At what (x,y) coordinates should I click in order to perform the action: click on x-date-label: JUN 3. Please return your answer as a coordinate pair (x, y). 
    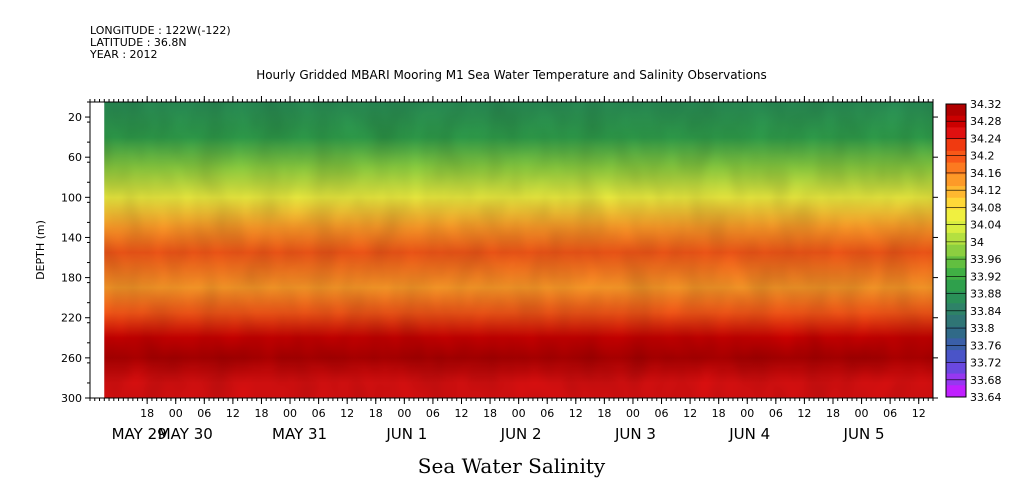
    Looking at the image, I should click on (635, 434).